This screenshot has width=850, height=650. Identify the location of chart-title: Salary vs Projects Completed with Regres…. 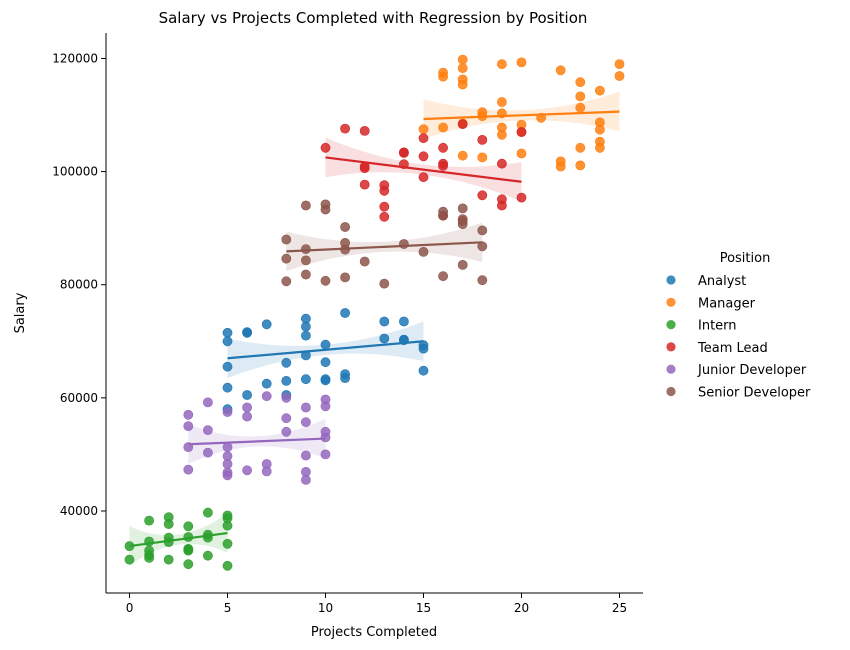
(373, 18).